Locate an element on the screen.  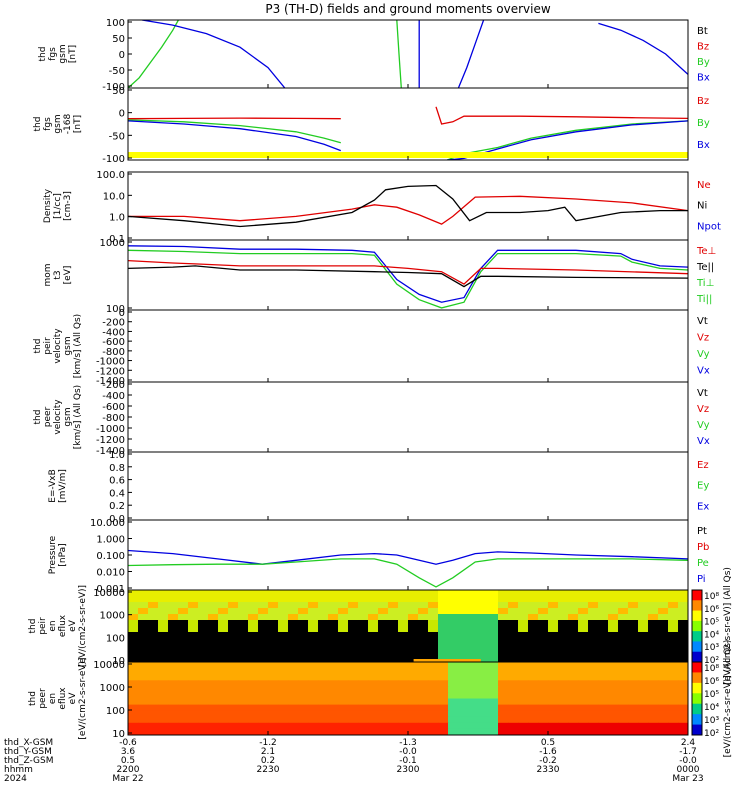
colorbar-tick-label: 10² is located at coordinates (711, 734).